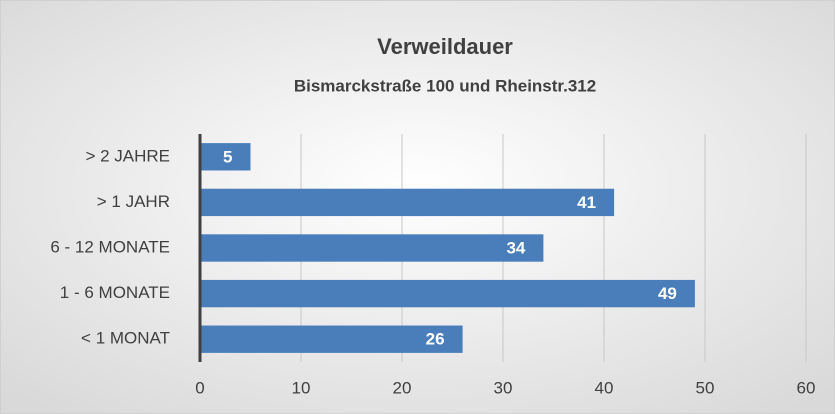 The width and height of the screenshot is (835, 414). Describe the element at coordinates (667, 293) in the screenshot. I see `data-label: 49` at that location.